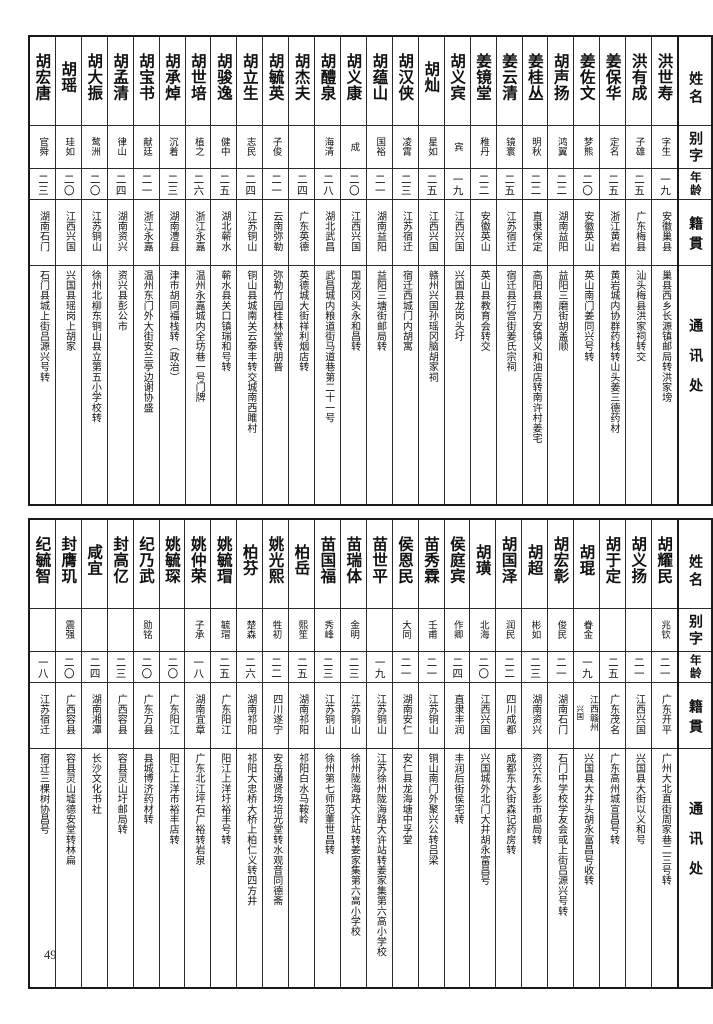 This screenshot has height=1024, width=713. Describe the element at coordinates (328, 147) in the screenshot. I see `cell-alias: 海清` at that location.